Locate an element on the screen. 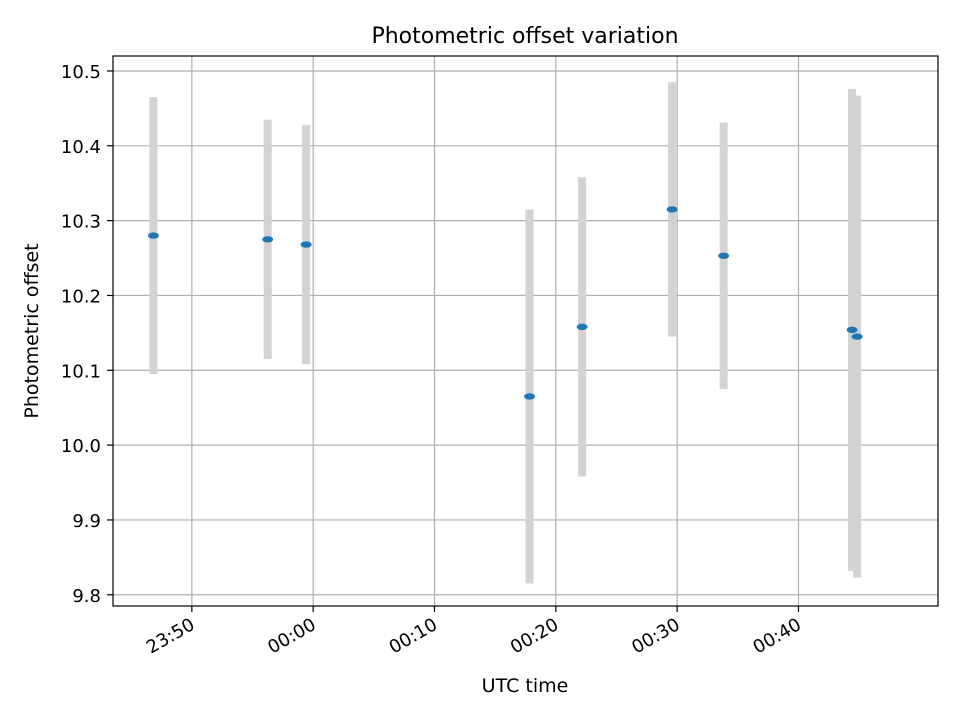 The width and height of the screenshot is (960, 724). y-tick-label: 10.2 is located at coordinates (81, 296).